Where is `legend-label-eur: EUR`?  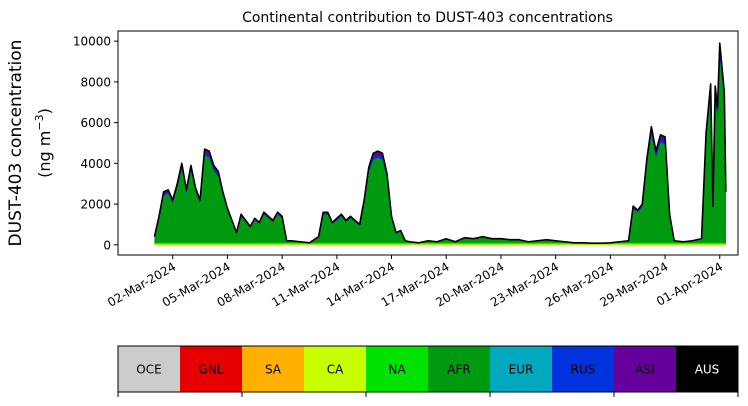
legend-label-eur: EUR is located at coordinates (521, 370).